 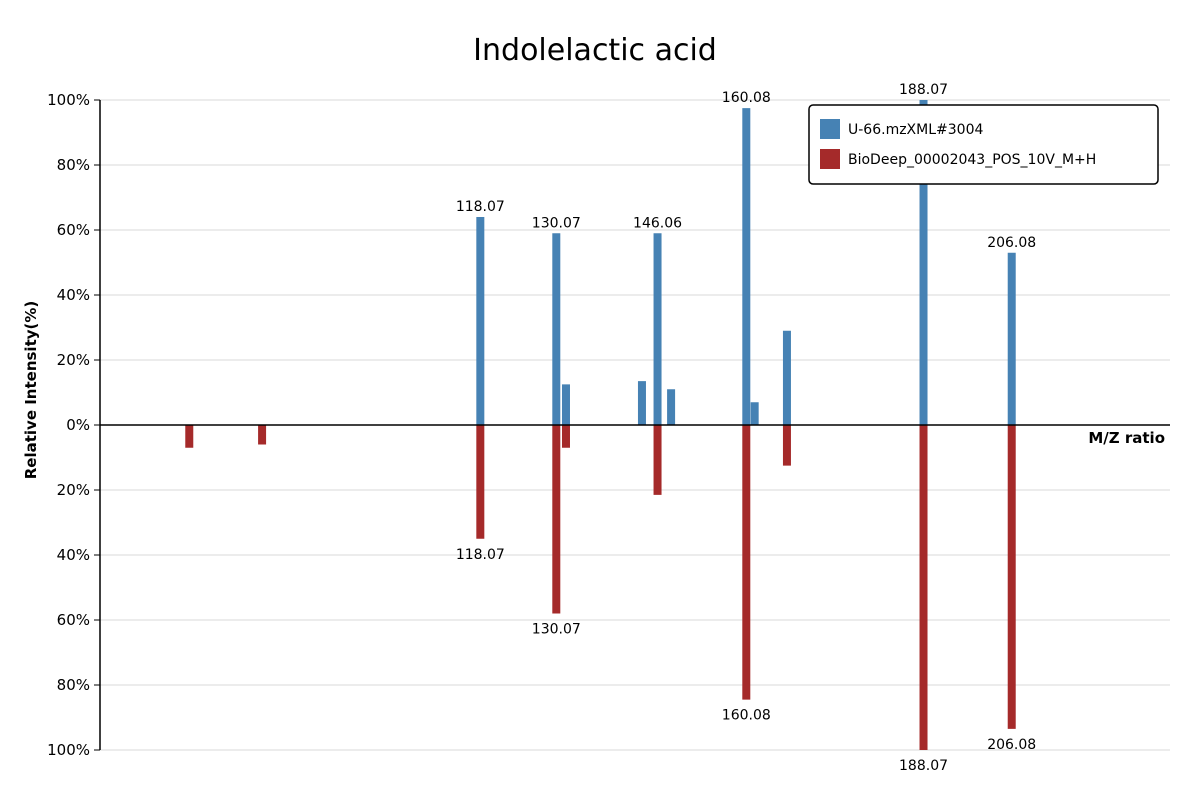 I want to click on x-axis-title: M/Z ratio, so click(x=1126, y=438).